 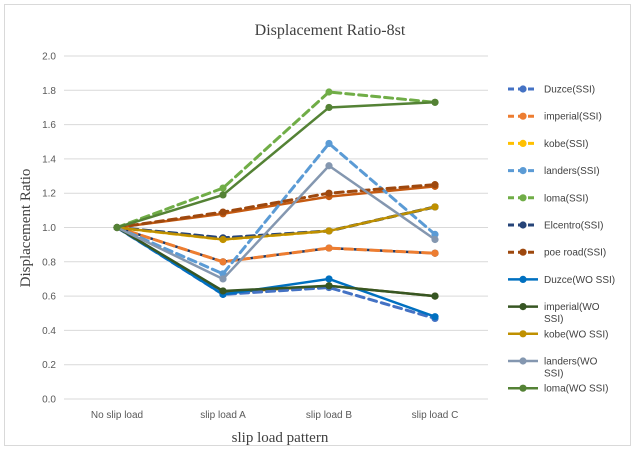 What do you see at coordinates (49, 331) in the screenshot?
I see `y-tick-label: 0.4` at bounding box center [49, 331].